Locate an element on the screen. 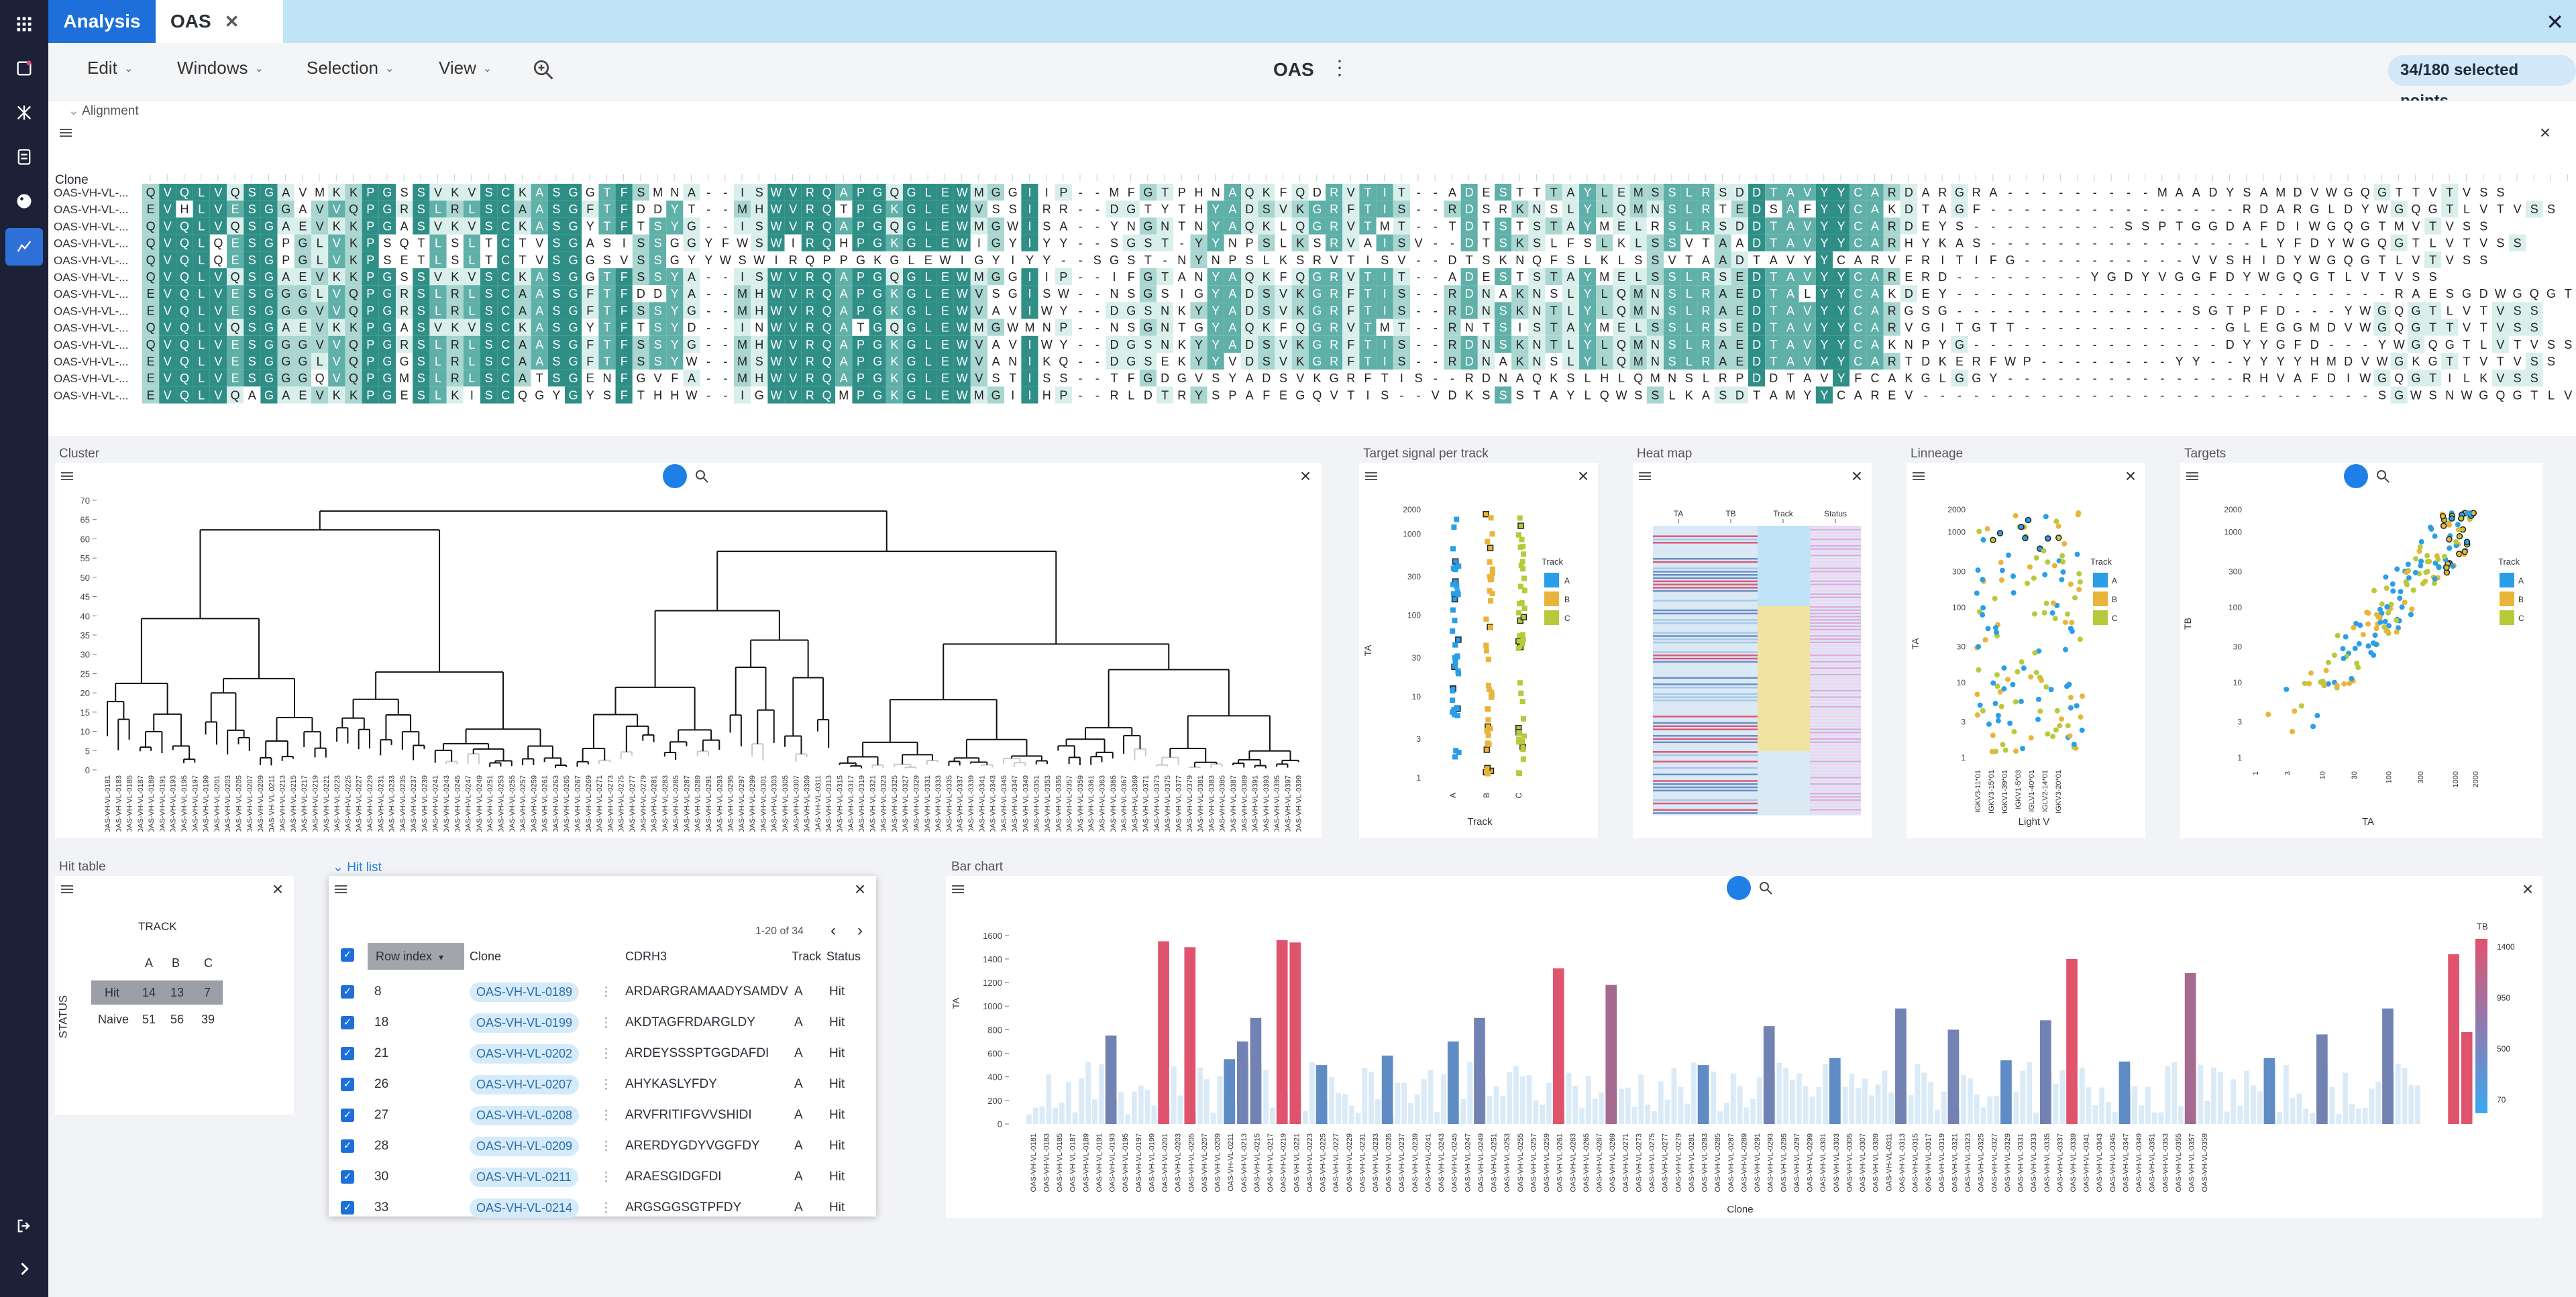 This screenshot has height=1297, width=2576. selection-count-badge: 34/180 selected points is located at coordinates (2482, 82).